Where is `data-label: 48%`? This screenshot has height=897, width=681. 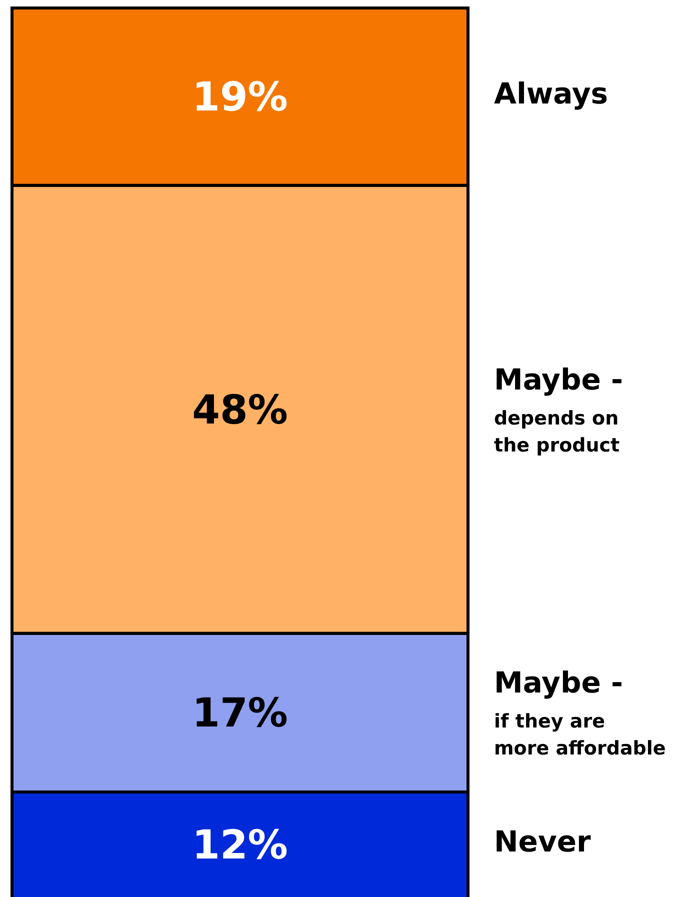
data-label: 48% is located at coordinates (240, 410).